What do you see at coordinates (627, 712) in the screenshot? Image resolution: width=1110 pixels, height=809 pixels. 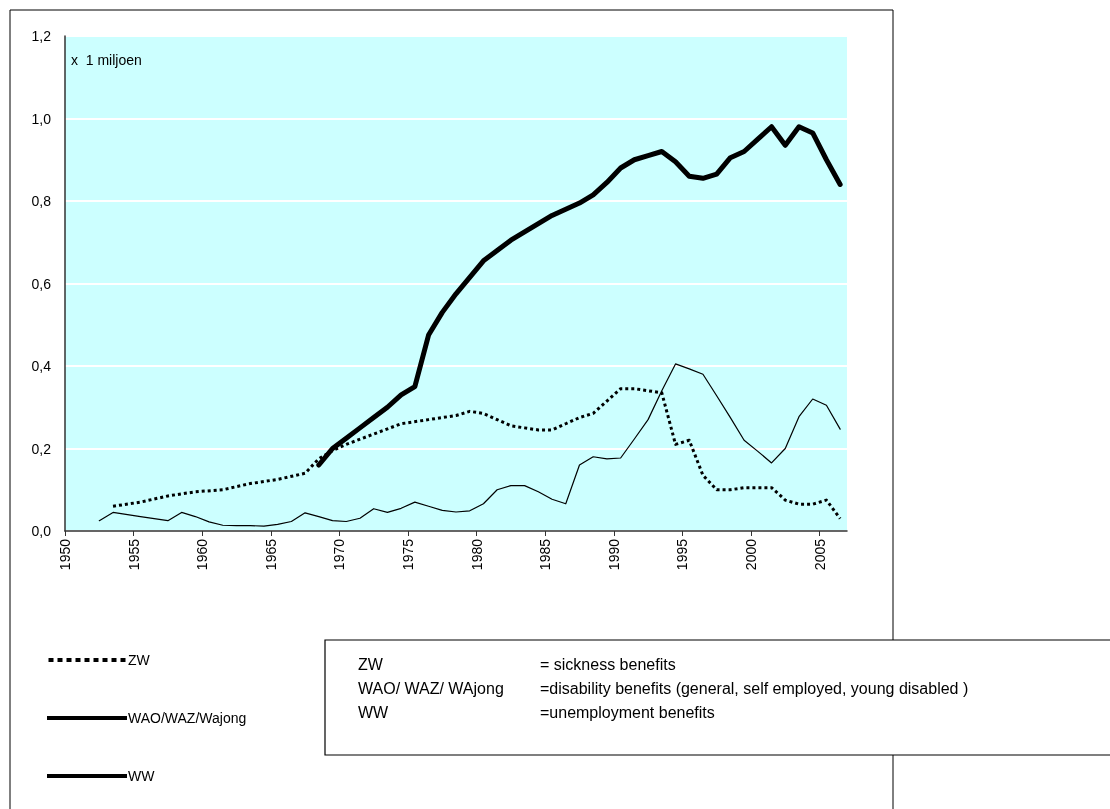 I see `text: =unemployment benefits` at bounding box center [627, 712].